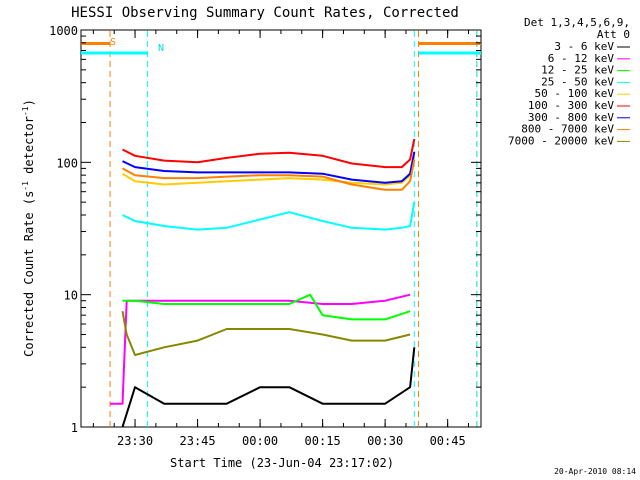 This screenshot has width=640, height=480. Describe the element at coordinates (29, 274) in the screenshot. I see `y-label-part: Corrected Count Rate (s` at that location.